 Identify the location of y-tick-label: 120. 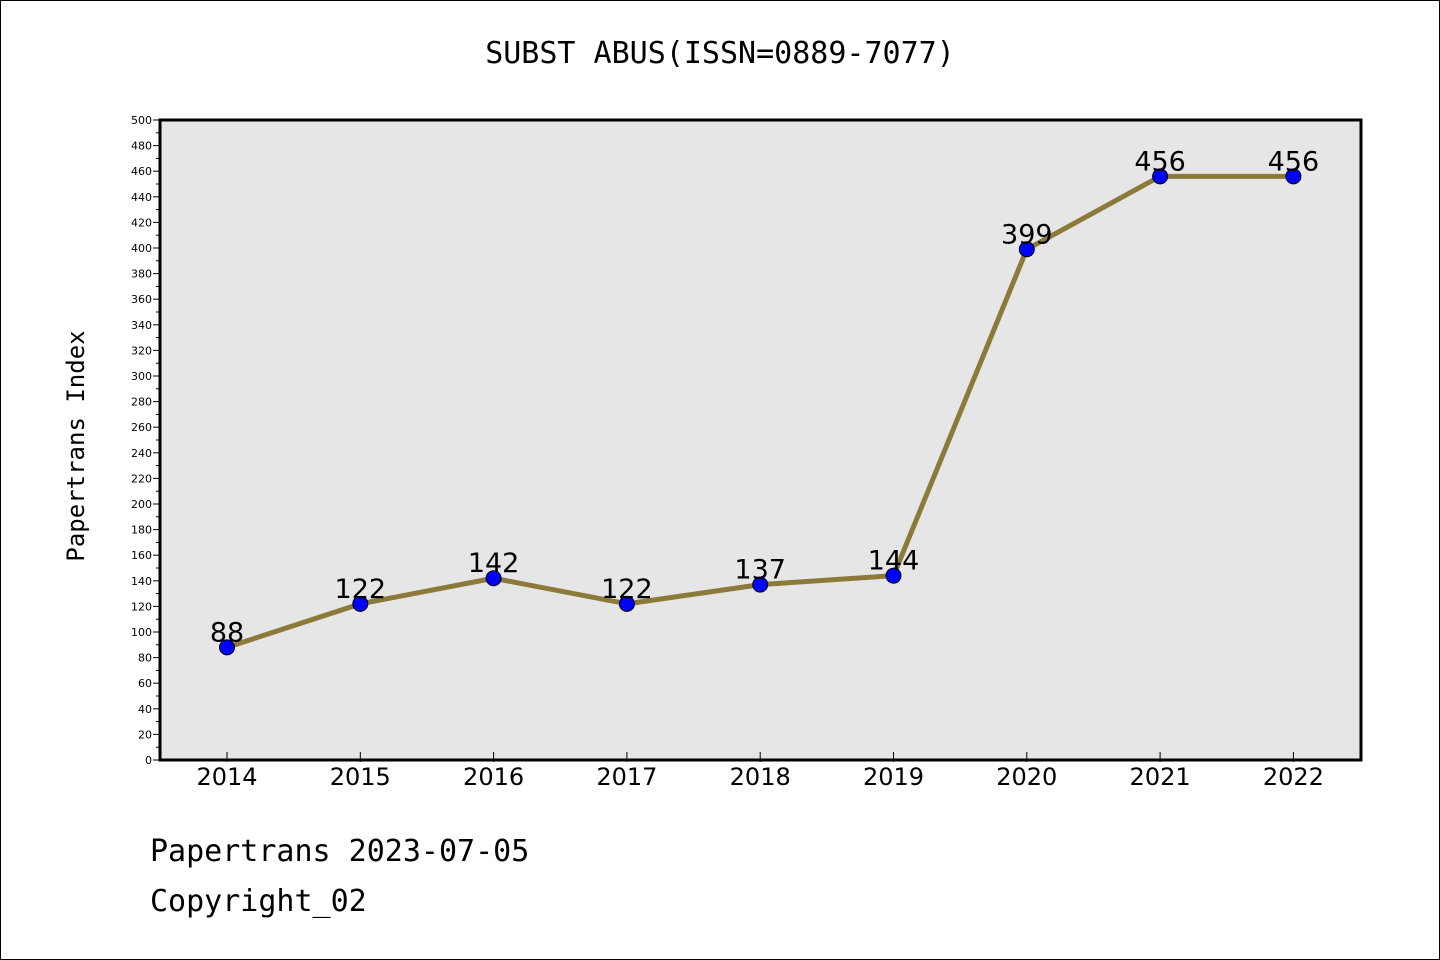
(141, 606).